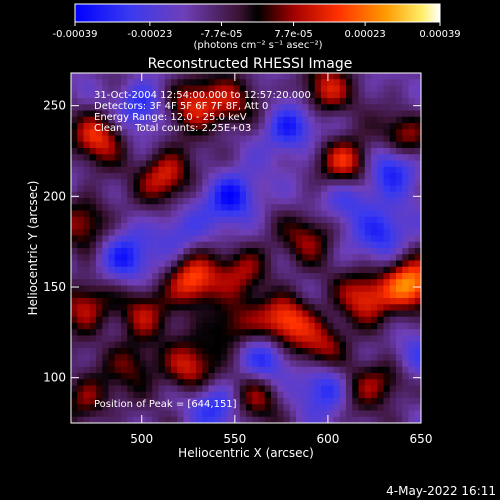  Describe the element at coordinates (246, 453) in the screenshot. I see `x-axis-label: Heliocentric X (arcsec)` at that location.